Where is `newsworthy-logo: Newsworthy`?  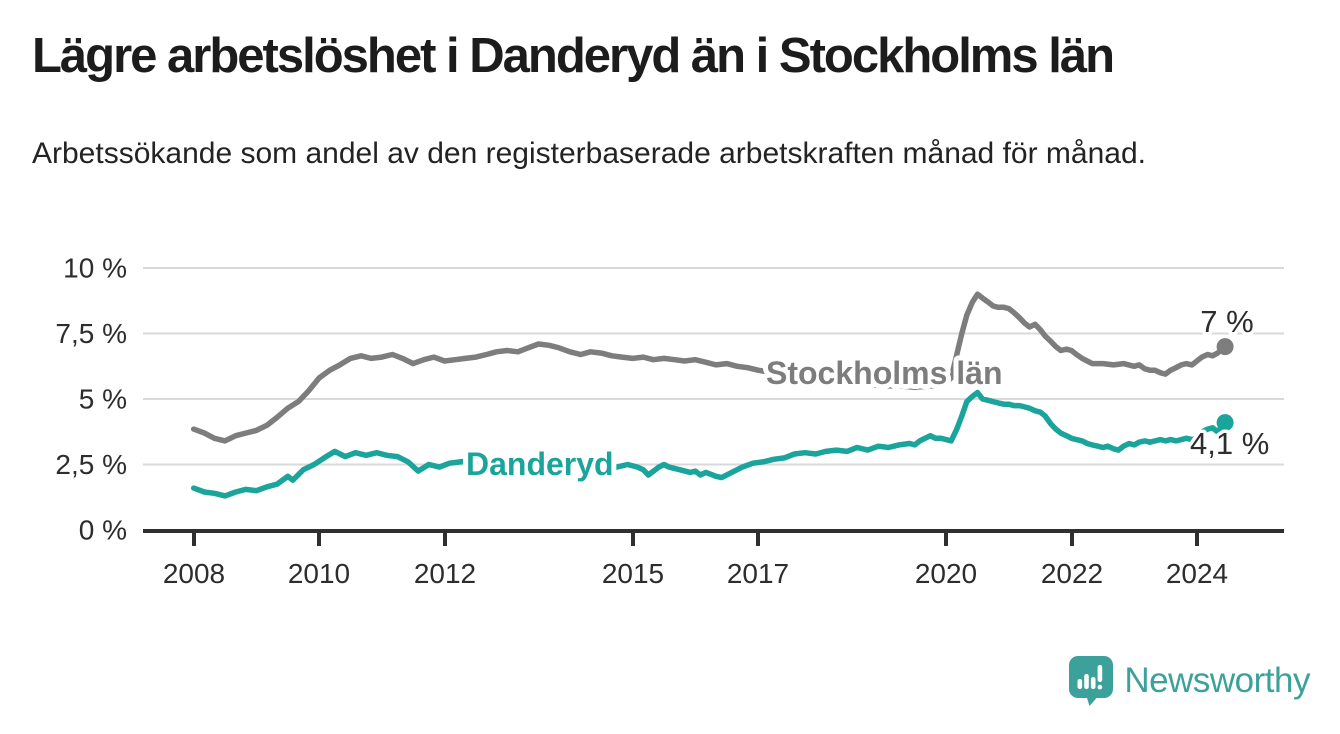
newsworthy-logo: Newsworthy is located at coordinates (1189, 681).